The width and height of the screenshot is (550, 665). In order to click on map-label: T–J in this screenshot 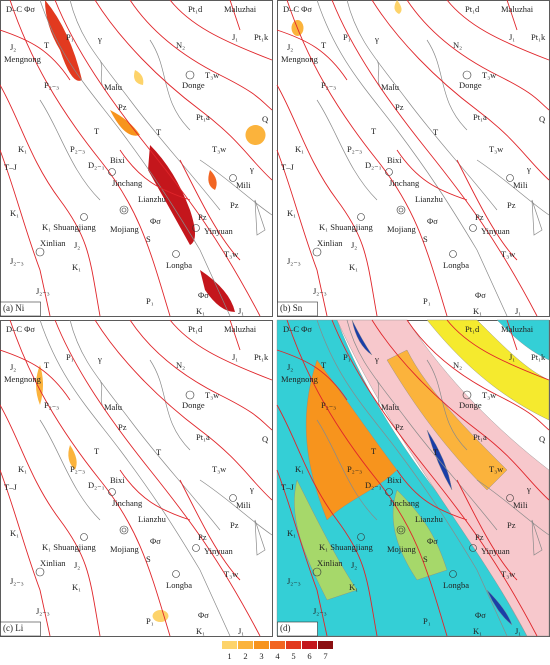, I will do `click(287, 167)`.